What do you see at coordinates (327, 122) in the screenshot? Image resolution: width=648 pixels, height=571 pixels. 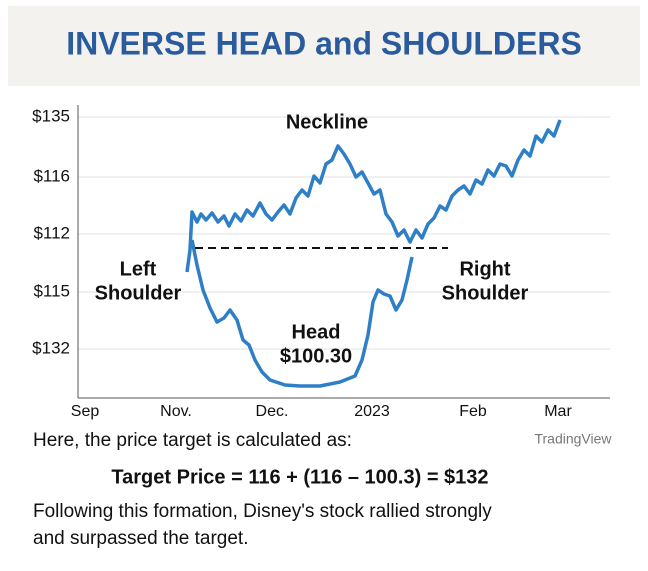 I see `neckline-label: Neckline` at bounding box center [327, 122].